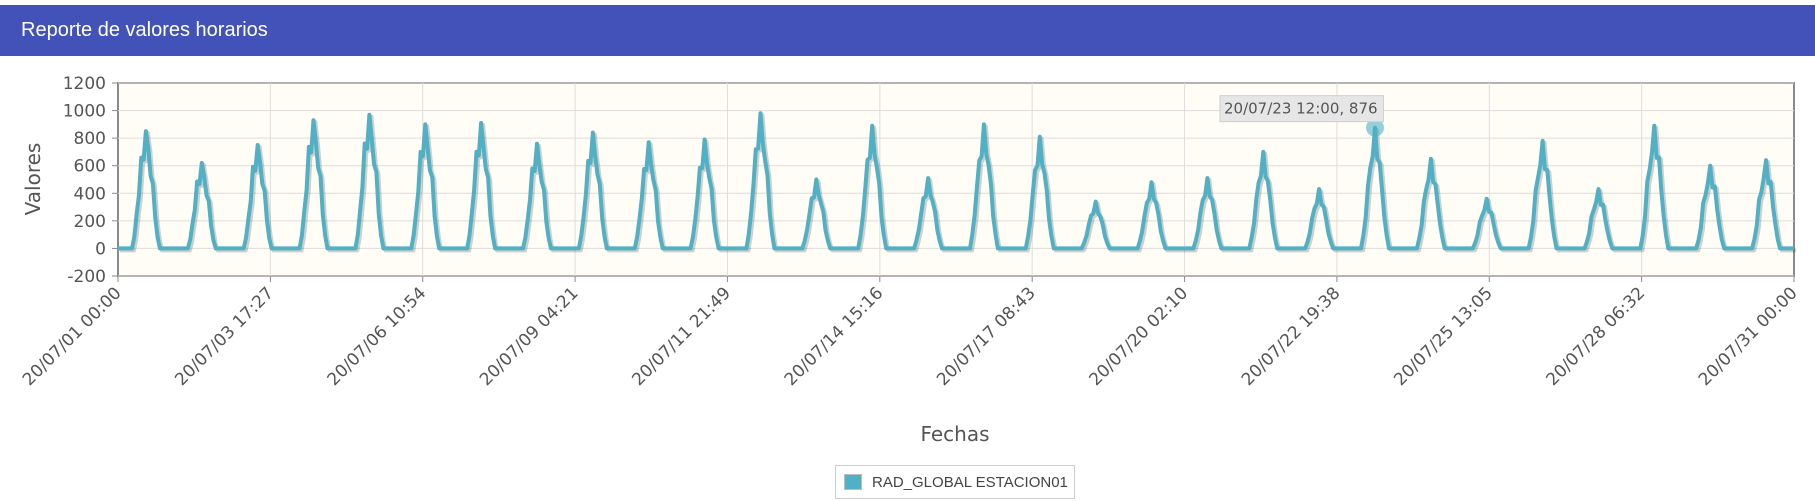 The height and width of the screenshot is (501, 1815). I want to click on x-tick-label: 20/07/11 21:49, so click(681, 336).